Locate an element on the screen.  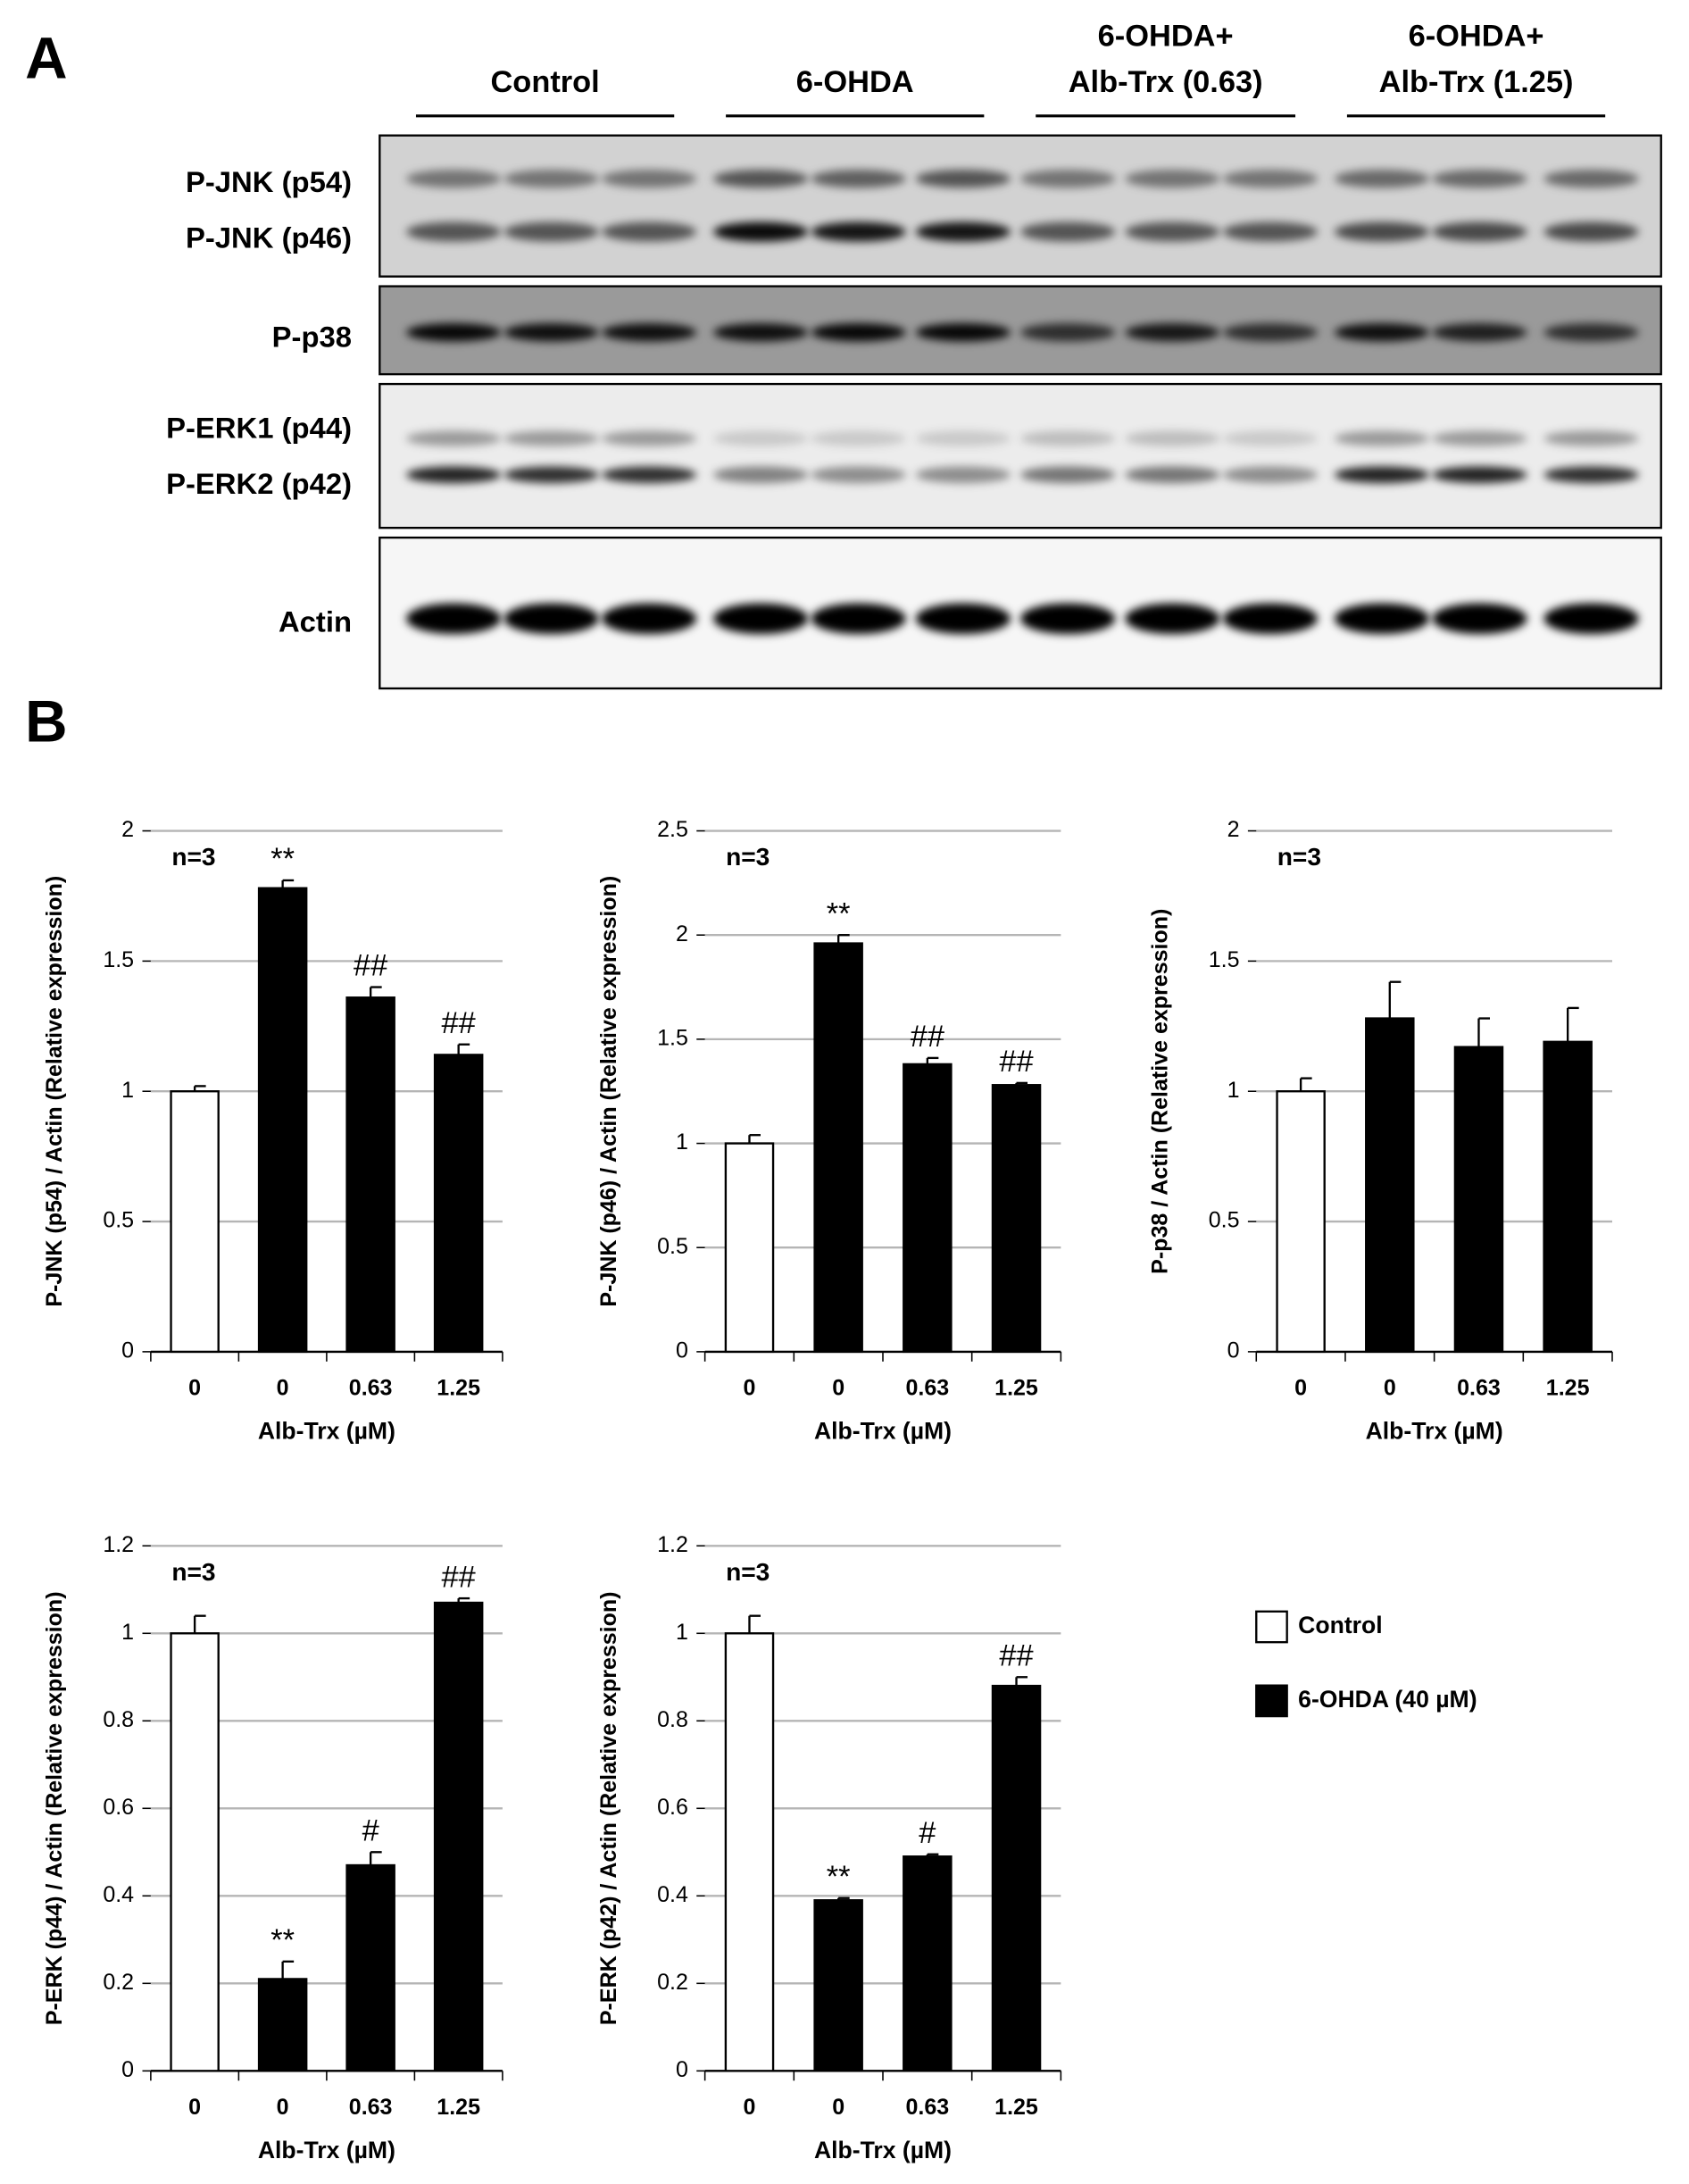
panel-label: A is located at coordinates (46, 58).